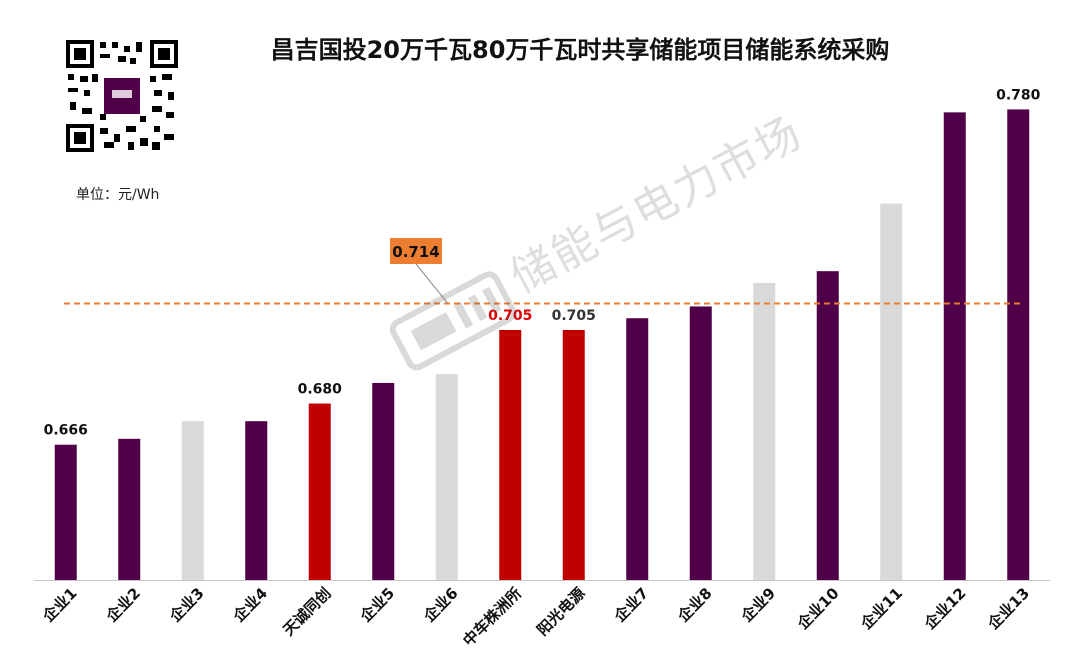 The image size is (1080, 669). I want to click on x-tick-label: 阳光电源, so click(560, 611).